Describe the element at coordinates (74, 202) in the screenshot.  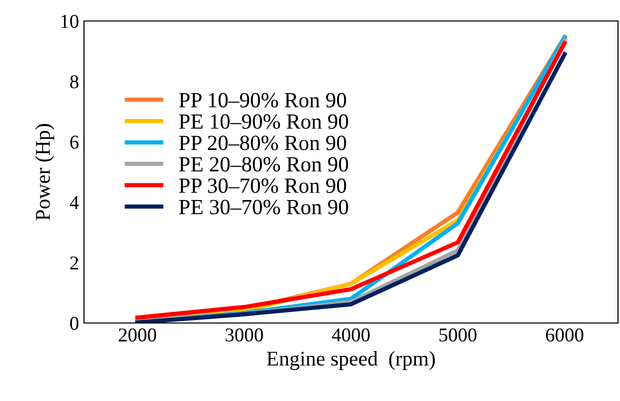
I see `y-tick-label: 4` at that location.